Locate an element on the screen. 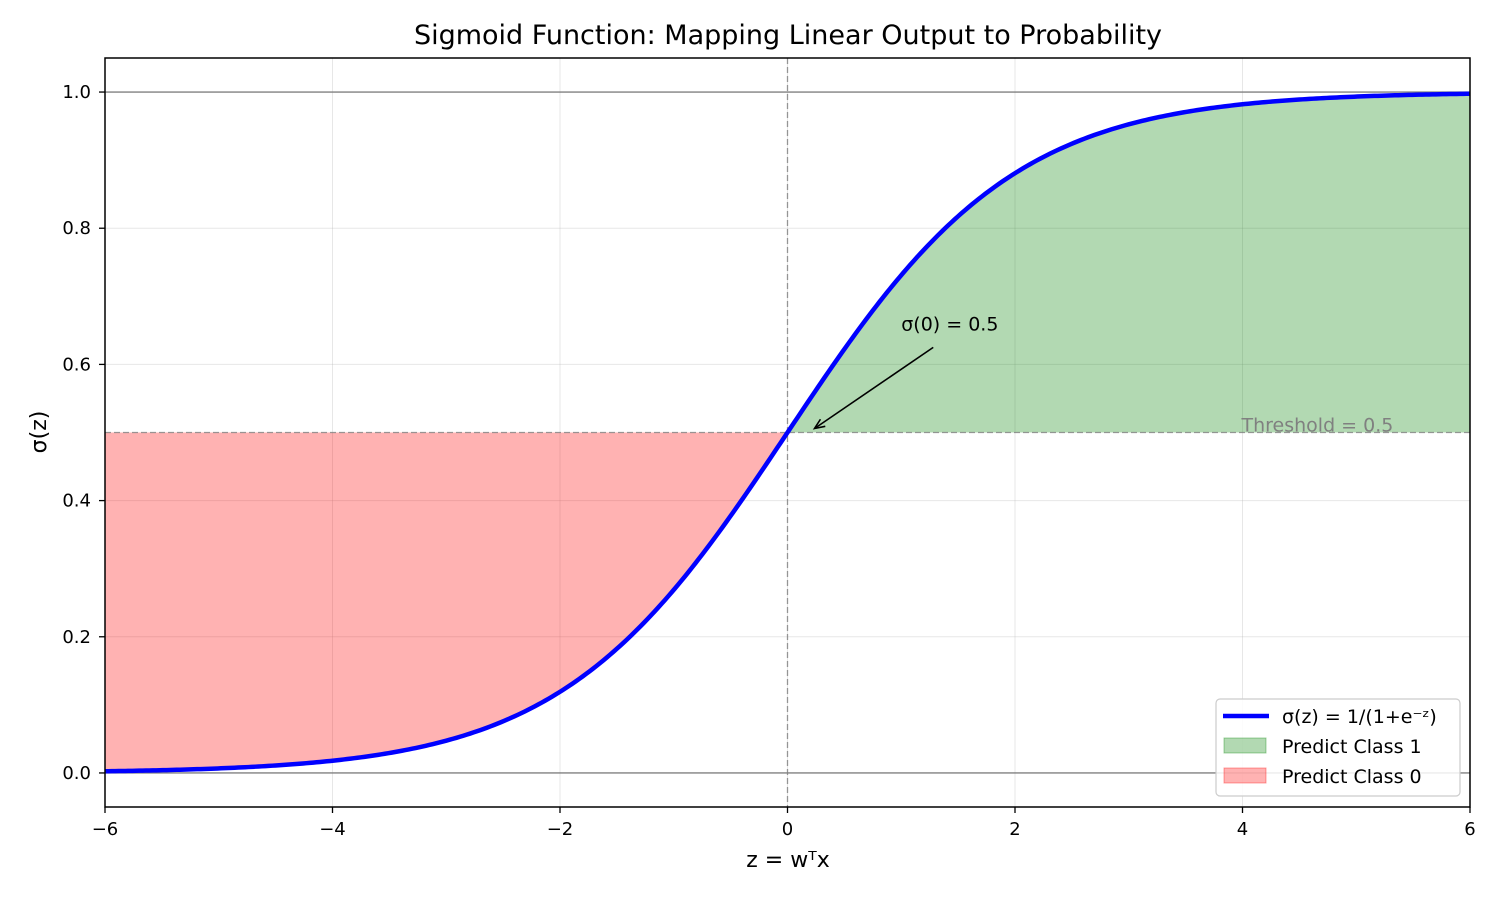  legend-label-class0: Predict Class 0 is located at coordinates (1352, 777).